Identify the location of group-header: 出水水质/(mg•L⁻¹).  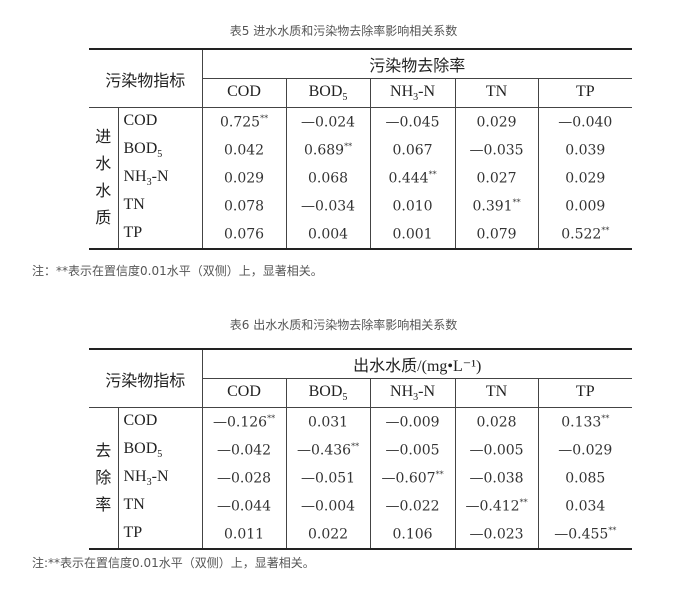
(417, 364).